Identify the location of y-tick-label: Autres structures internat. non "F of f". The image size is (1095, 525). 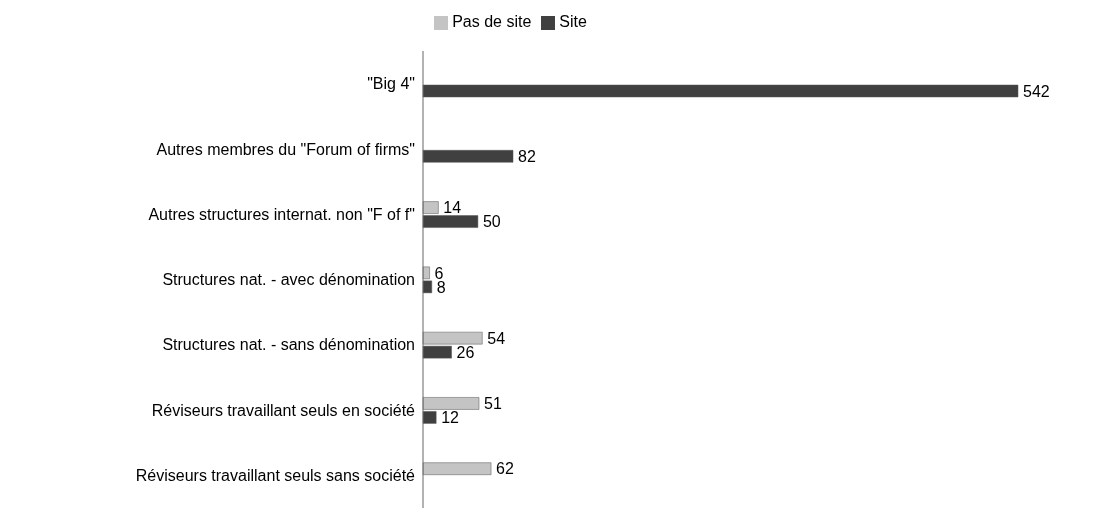
(281, 214).